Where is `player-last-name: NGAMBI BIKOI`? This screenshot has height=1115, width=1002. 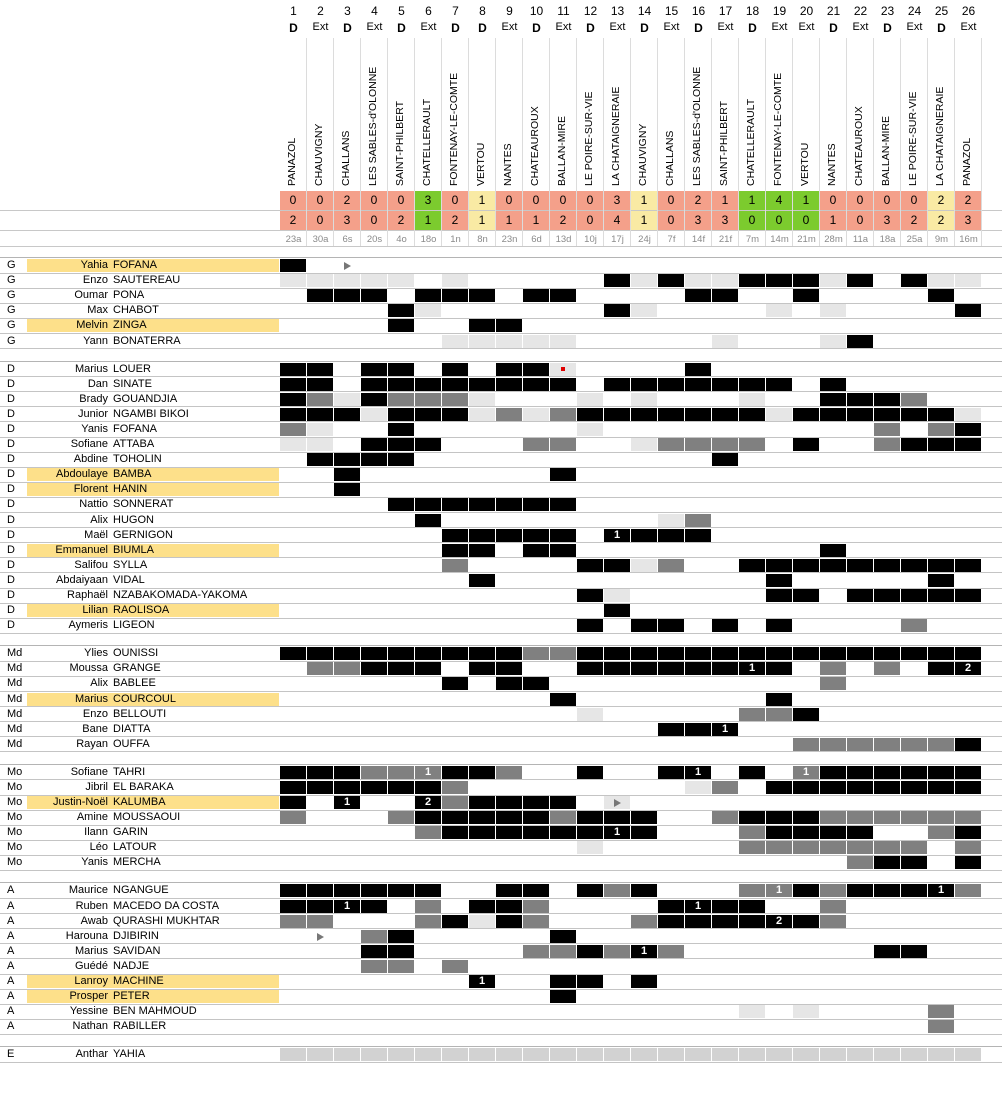 player-last-name: NGAMBI BIKOI is located at coordinates (151, 413).